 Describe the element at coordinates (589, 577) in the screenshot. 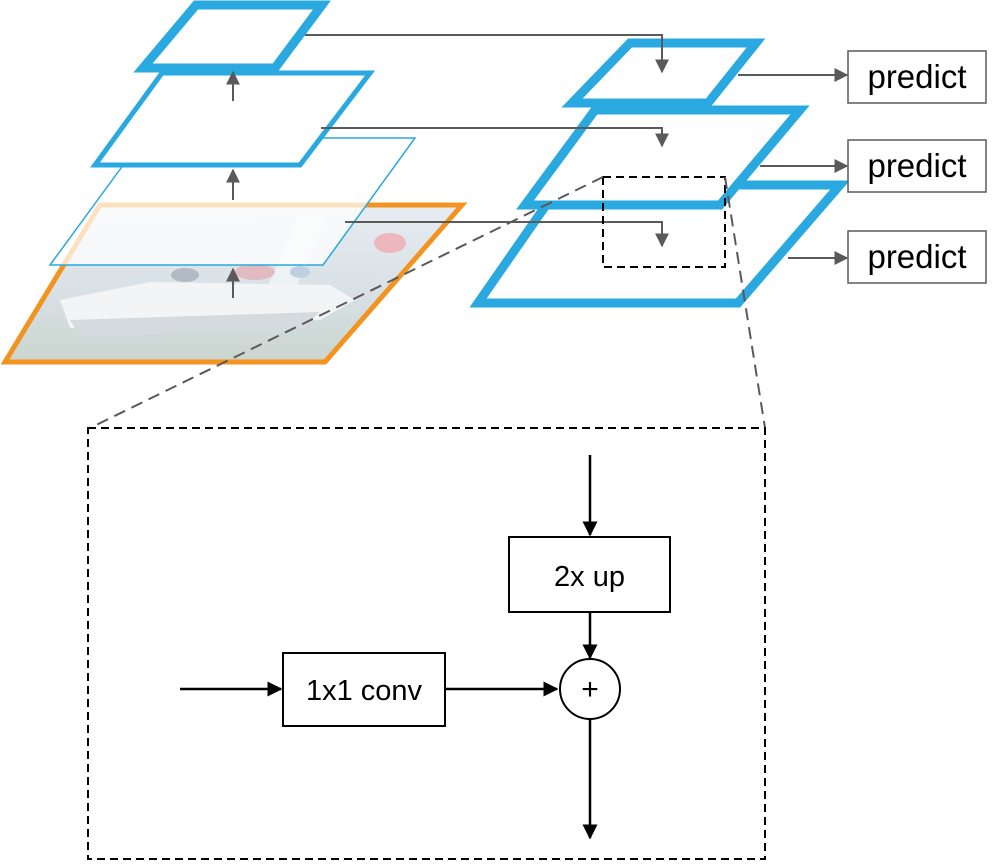

I see `upsample-label: 2x up` at that location.